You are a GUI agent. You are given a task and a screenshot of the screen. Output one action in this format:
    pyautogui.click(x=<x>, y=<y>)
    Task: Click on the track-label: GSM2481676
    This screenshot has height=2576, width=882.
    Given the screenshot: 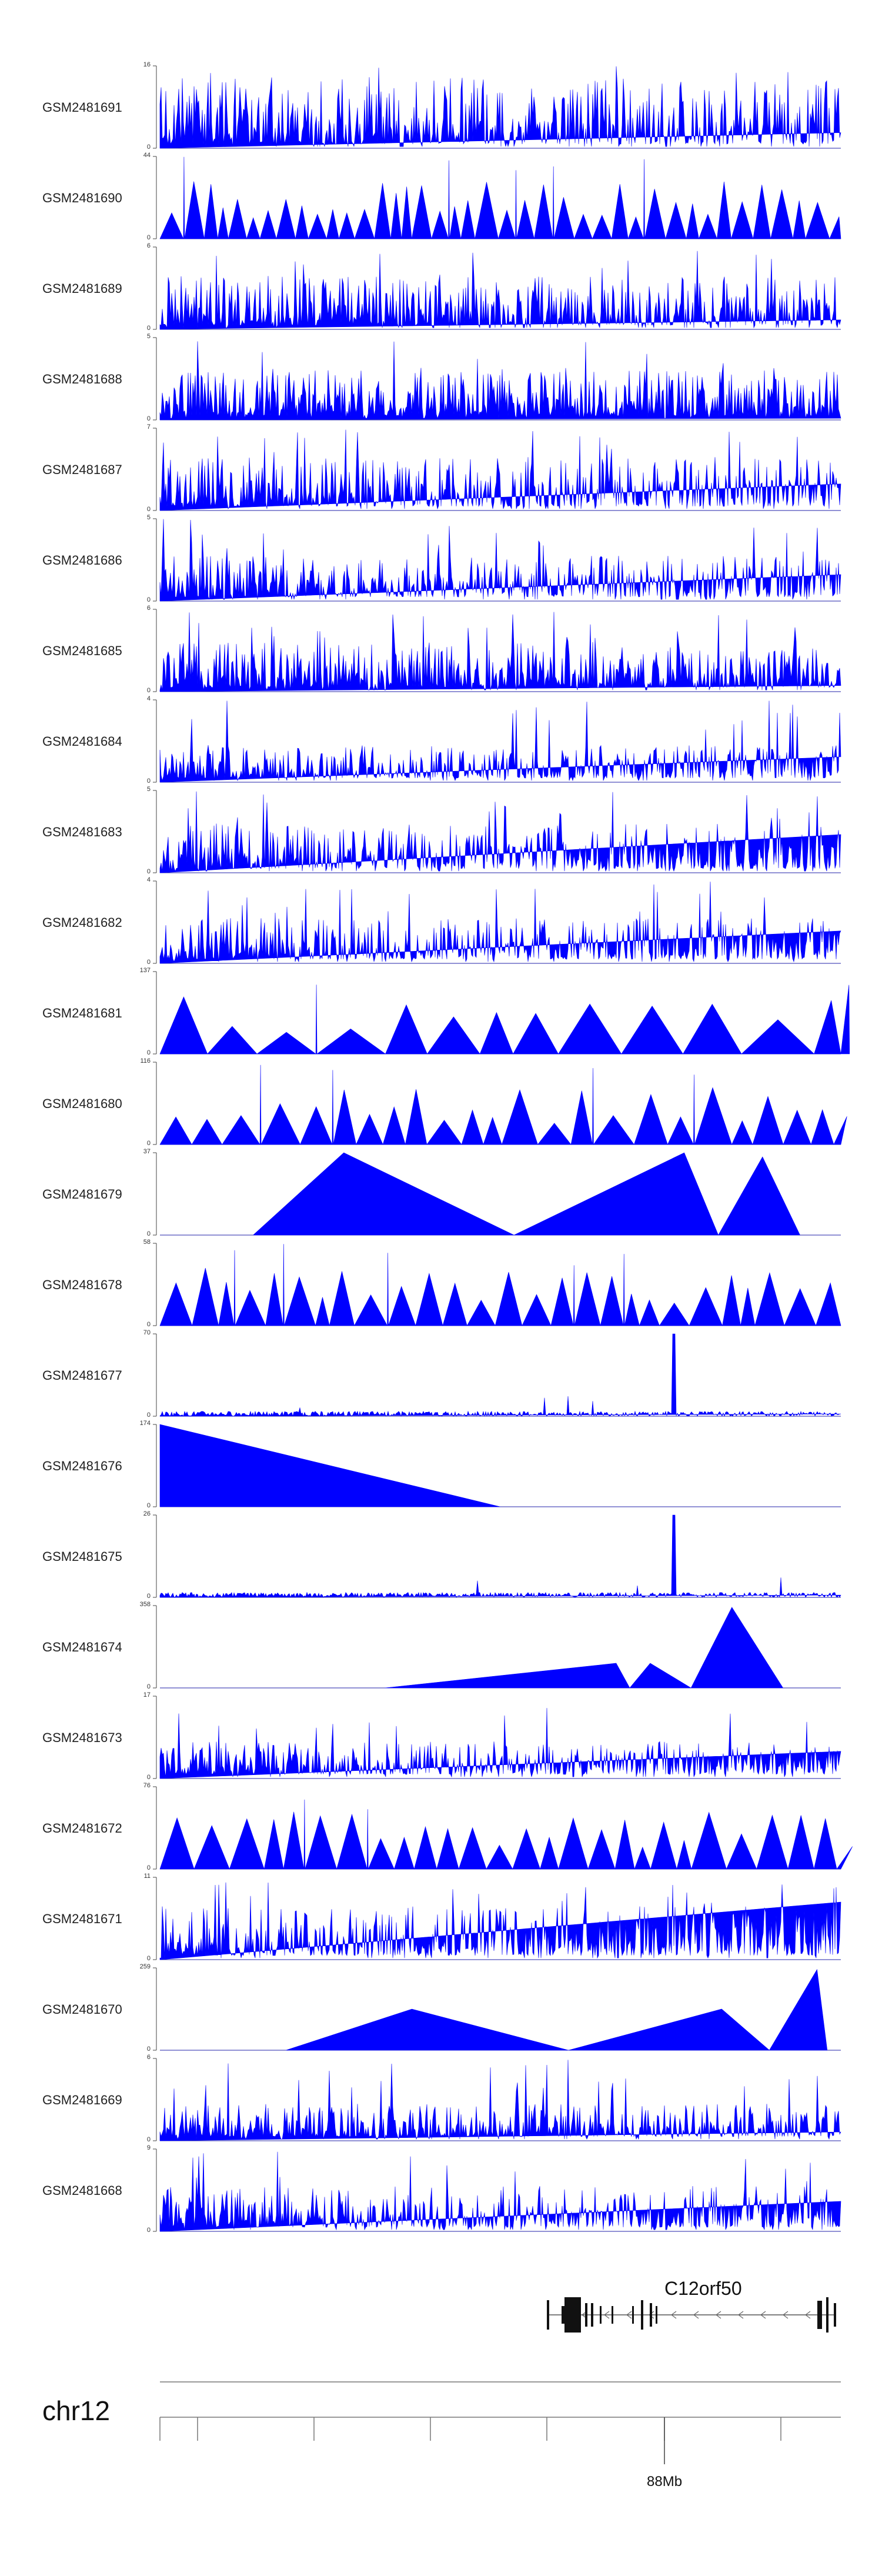 What is the action you would take?
    pyautogui.click(x=82, y=1466)
    